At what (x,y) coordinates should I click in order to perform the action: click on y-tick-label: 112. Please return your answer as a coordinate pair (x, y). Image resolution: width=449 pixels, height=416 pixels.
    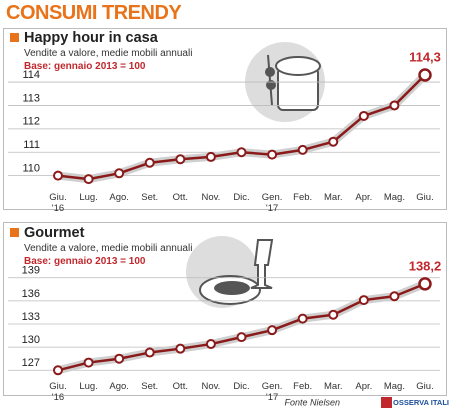
    Looking at the image, I should click on (31, 122).